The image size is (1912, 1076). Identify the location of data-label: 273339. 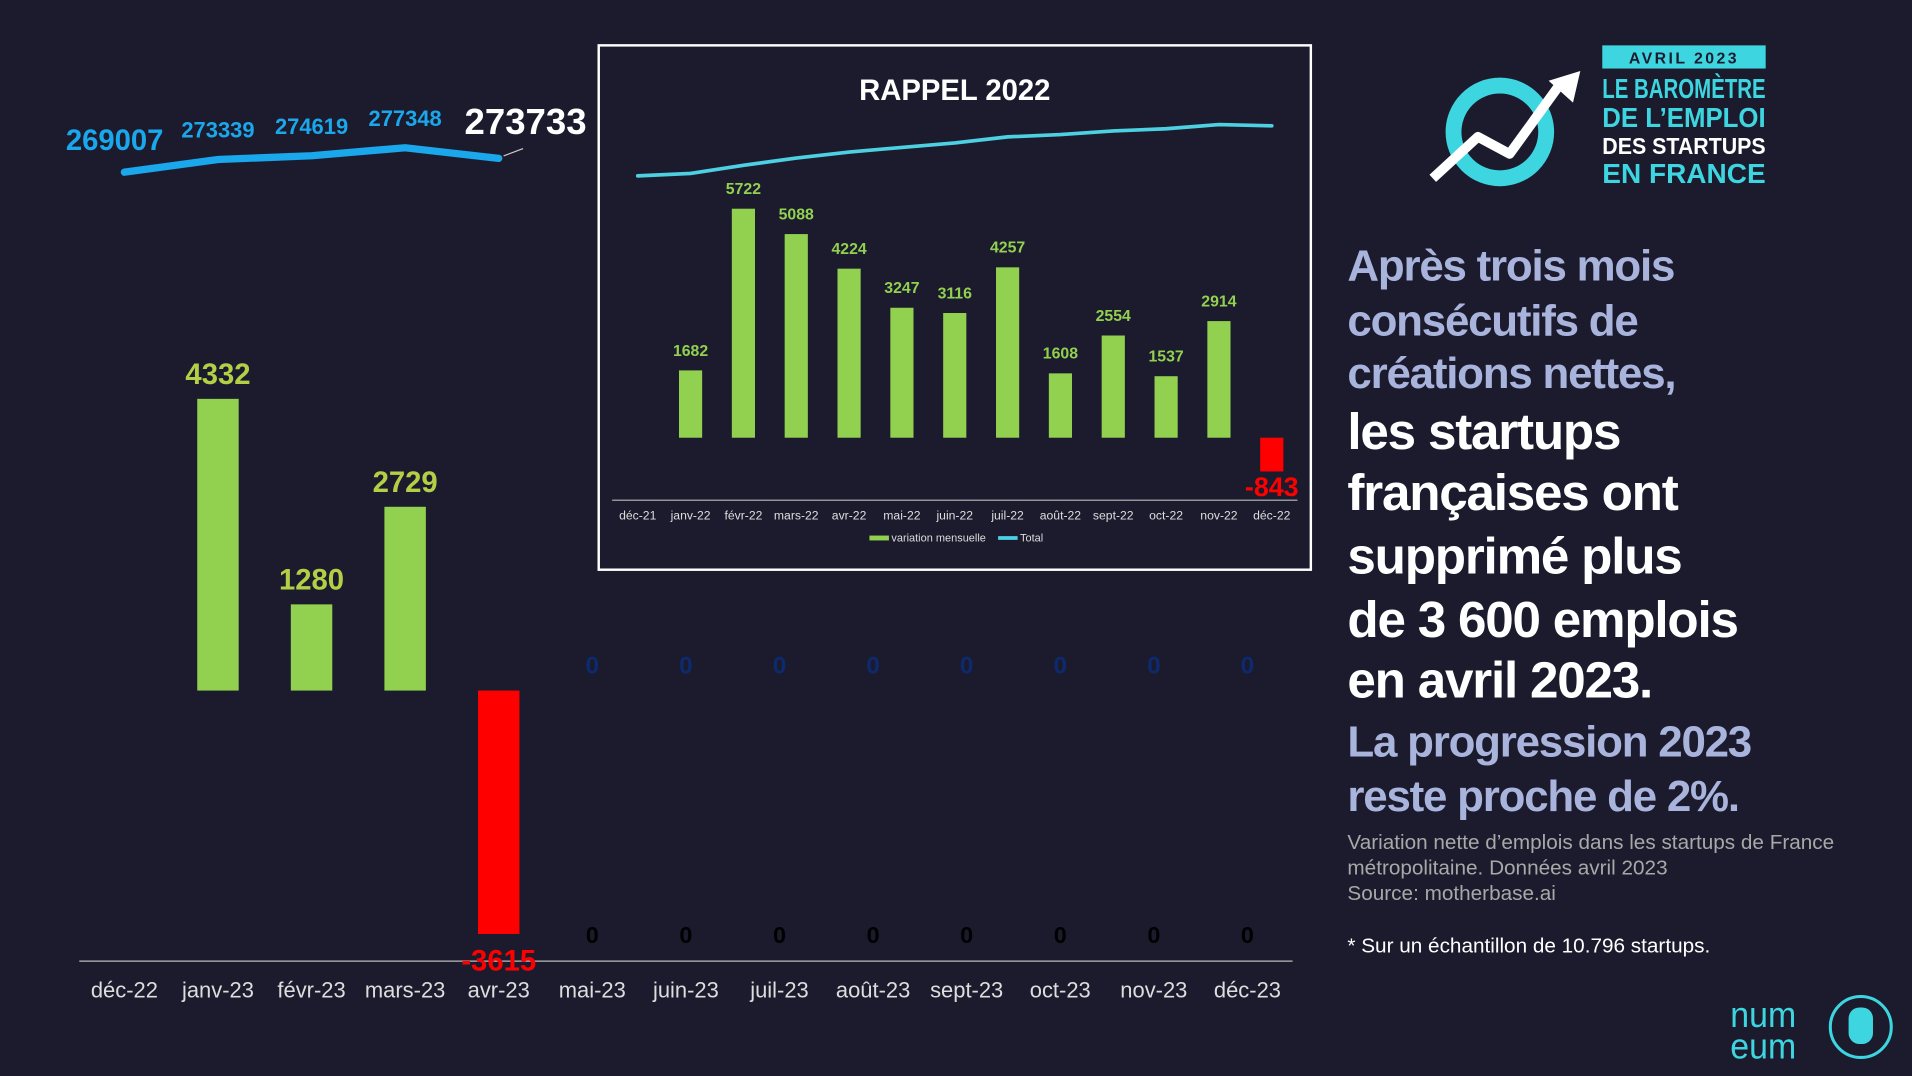
(217, 130).